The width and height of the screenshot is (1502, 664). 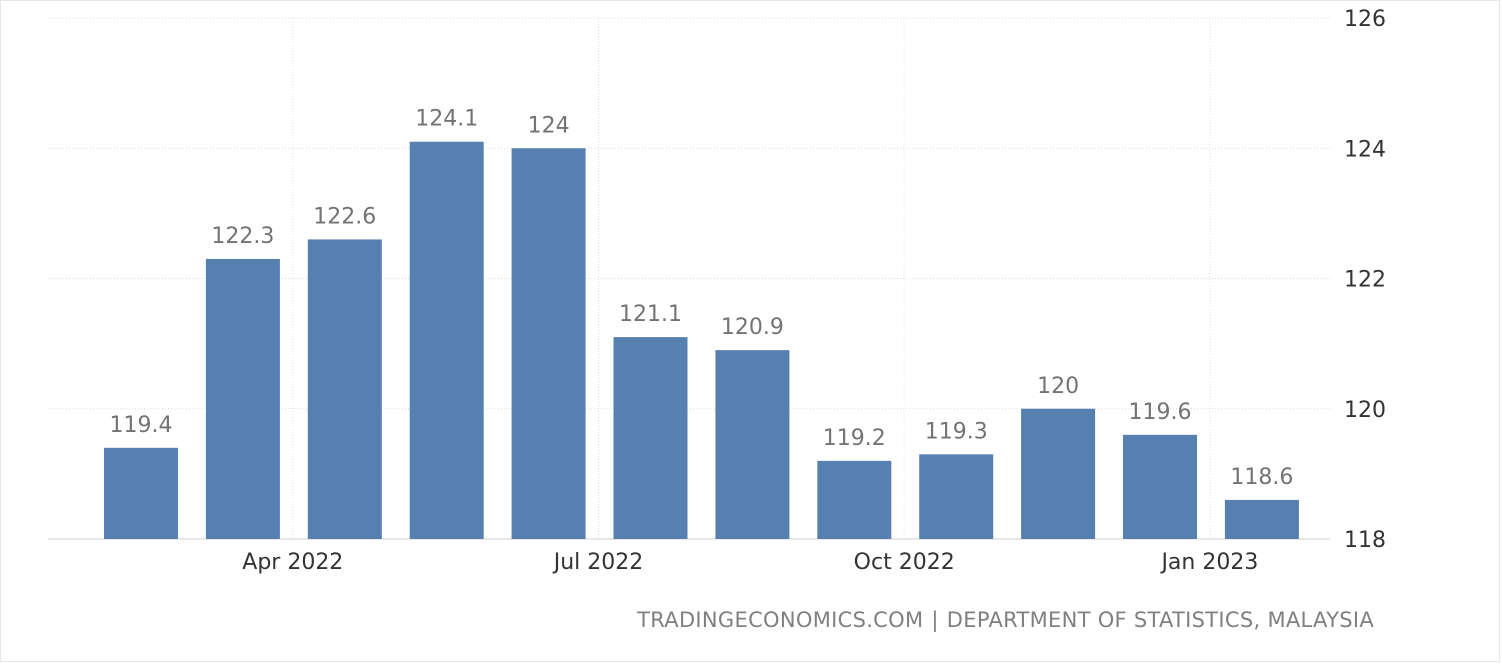 What do you see at coordinates (141, 425) in the screenshot?
I see `data-label: 119.4` at bounding box center [141, 425].